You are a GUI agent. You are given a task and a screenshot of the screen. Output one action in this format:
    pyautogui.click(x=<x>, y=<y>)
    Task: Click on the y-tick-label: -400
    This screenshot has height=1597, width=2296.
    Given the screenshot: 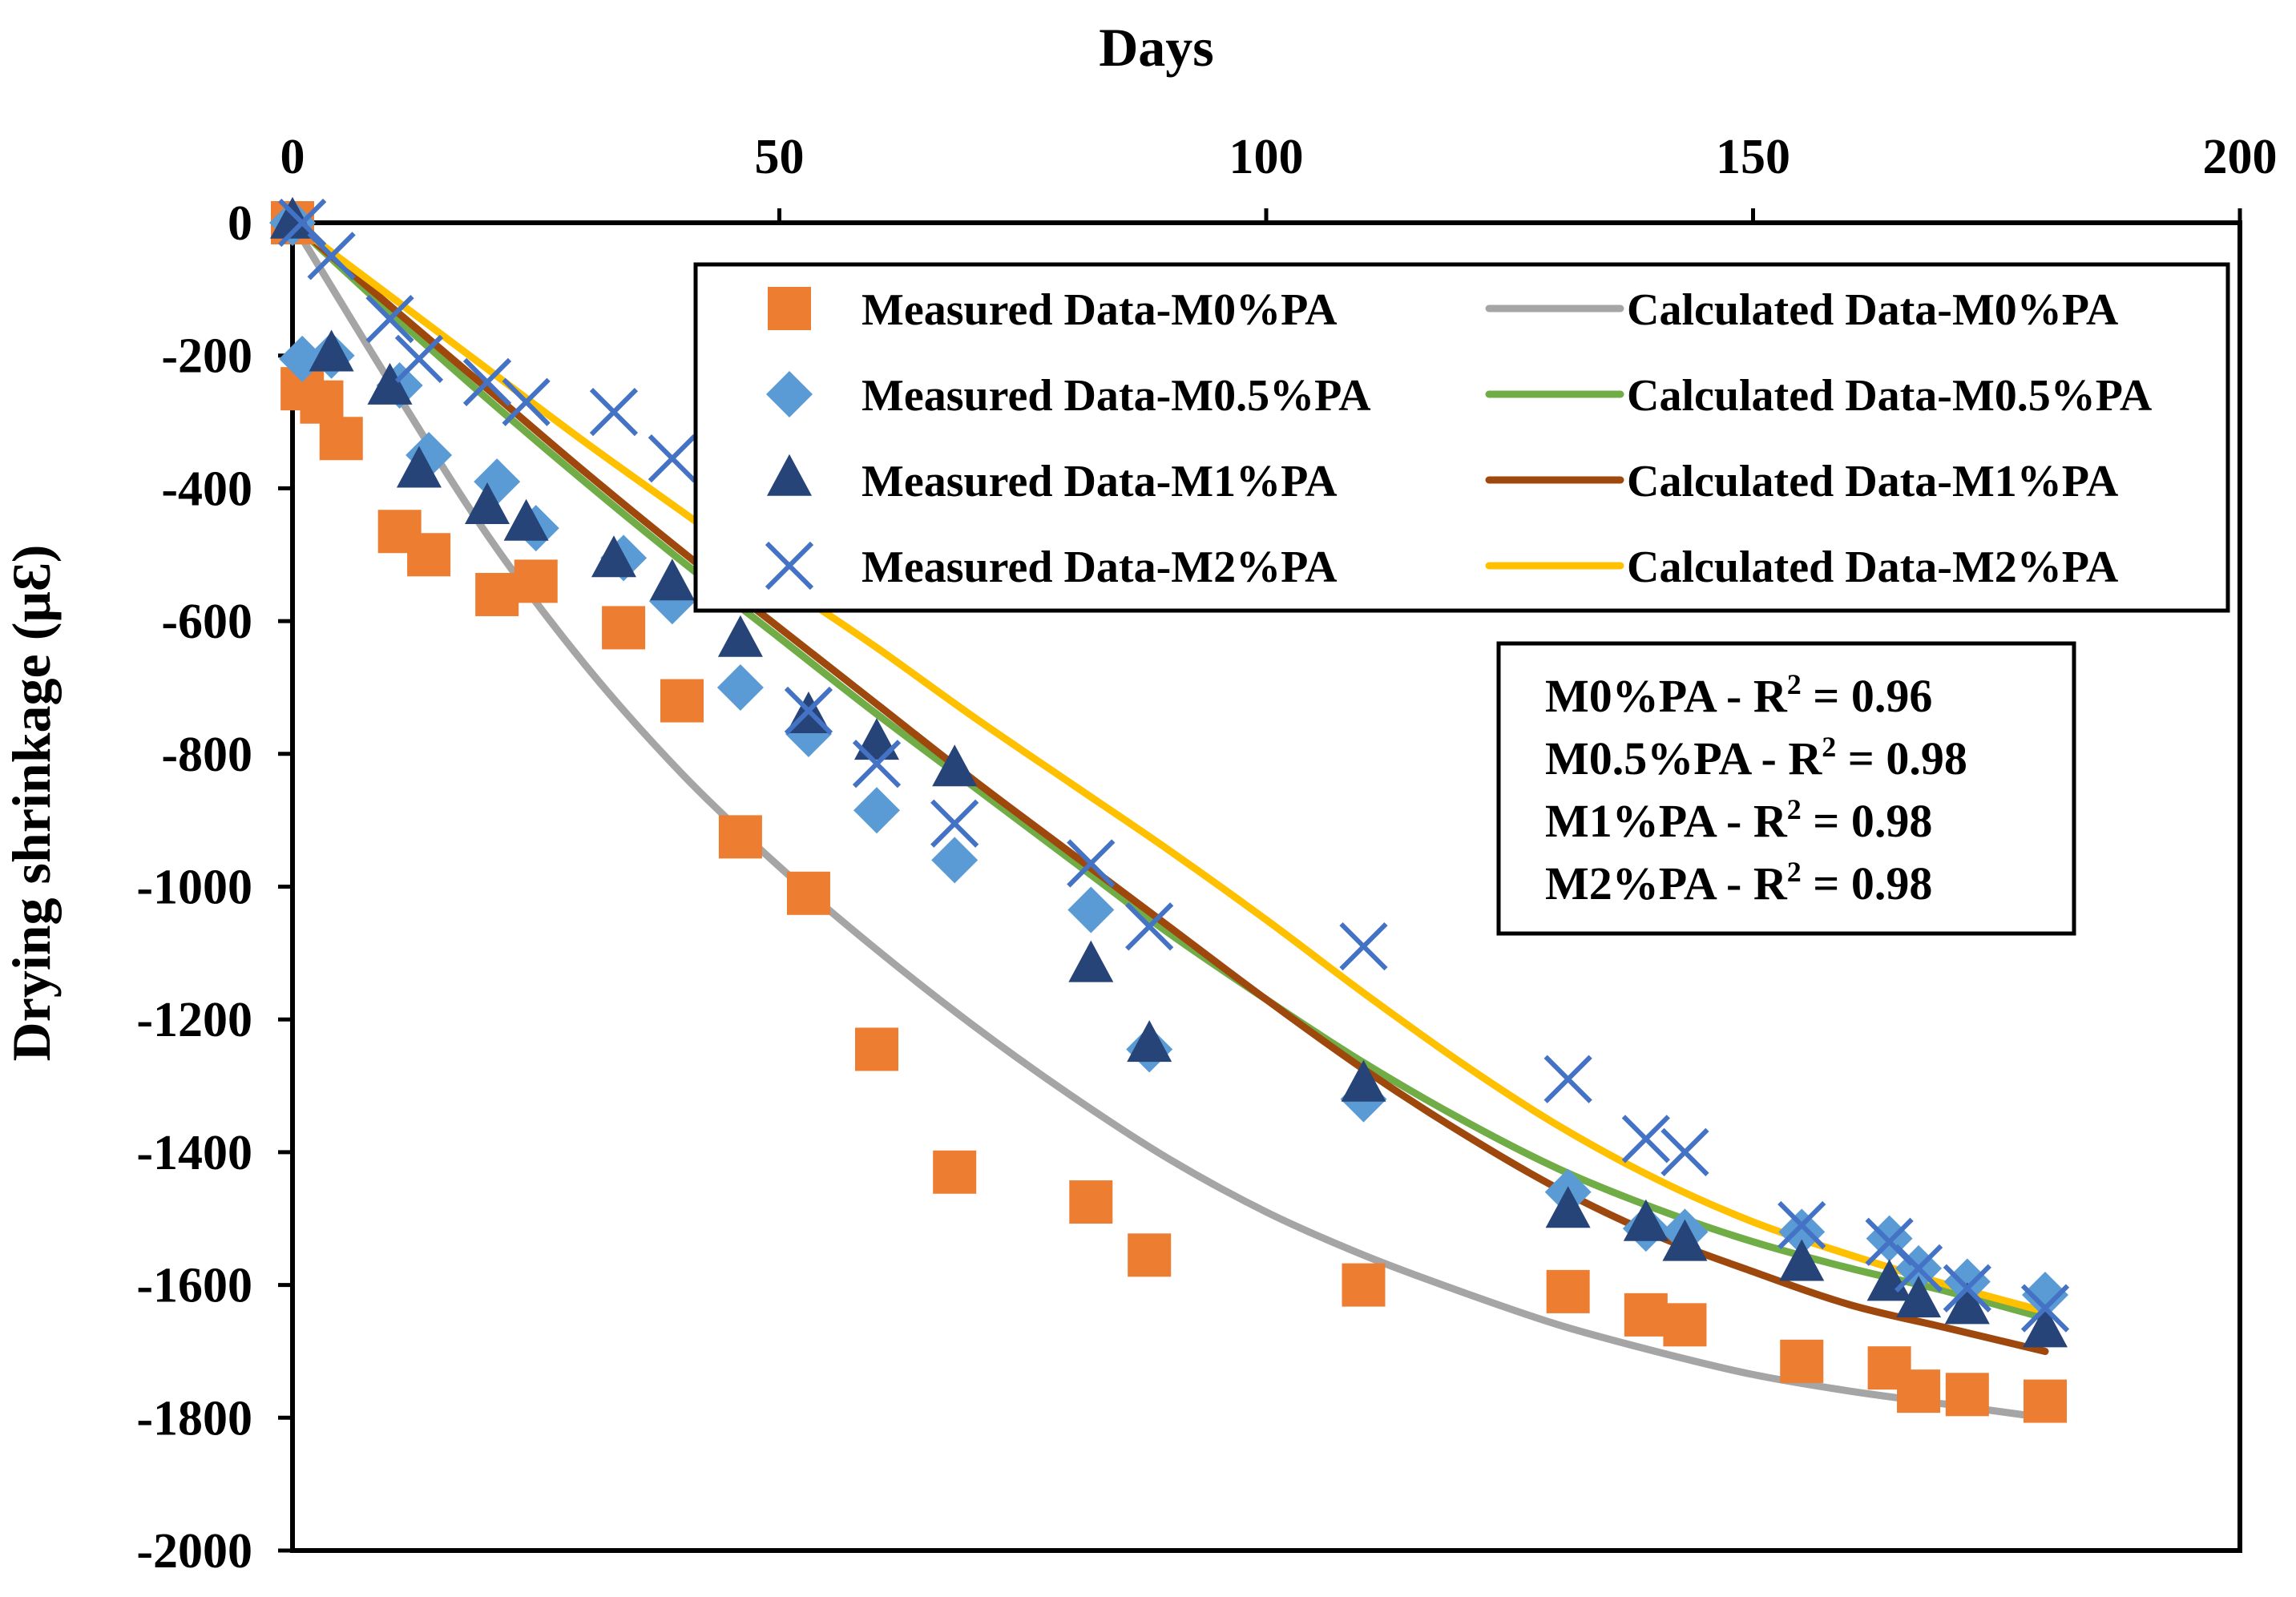 What is the action you would take?
    pyautogui.click(x=206, y=489)
    